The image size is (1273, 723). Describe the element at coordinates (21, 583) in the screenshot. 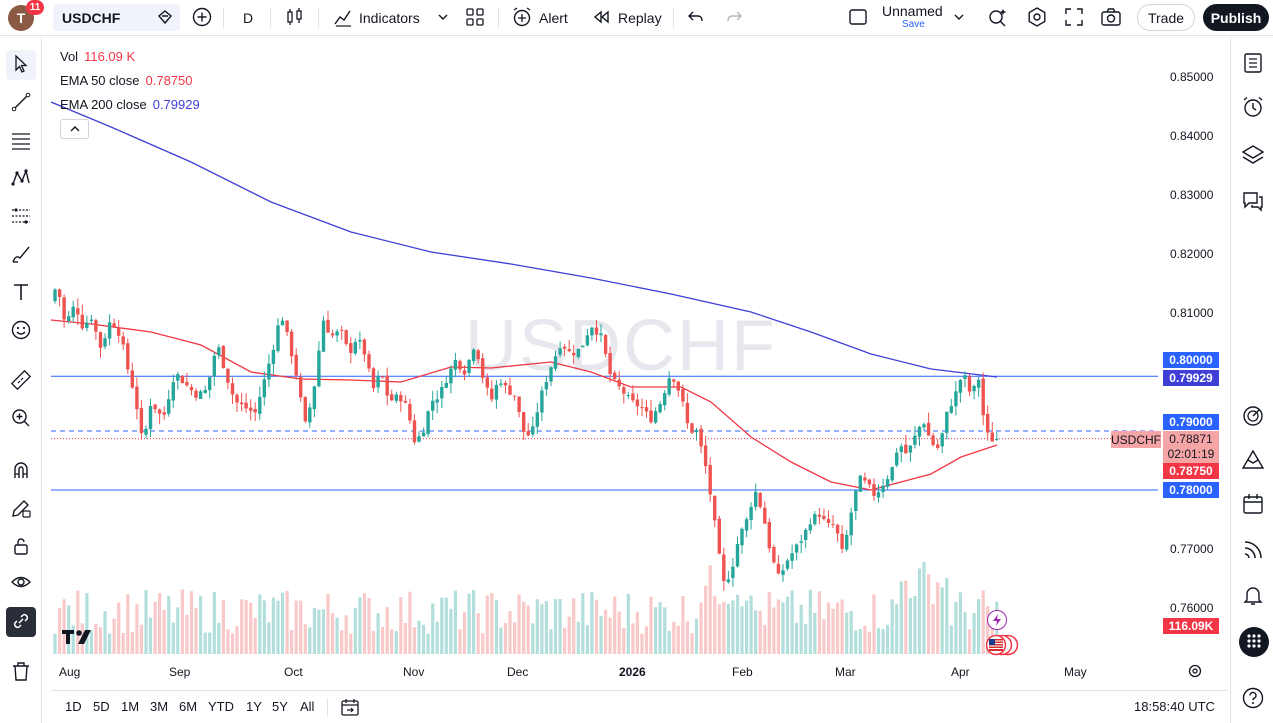

I see `hide-drawings-tool` at that location.